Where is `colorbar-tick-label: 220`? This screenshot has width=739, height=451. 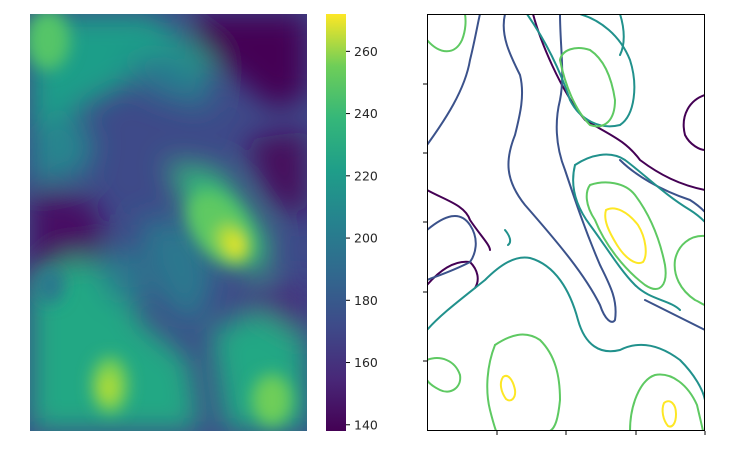 colorbar-tick-label: 220 is located at coordinates (366, 175).